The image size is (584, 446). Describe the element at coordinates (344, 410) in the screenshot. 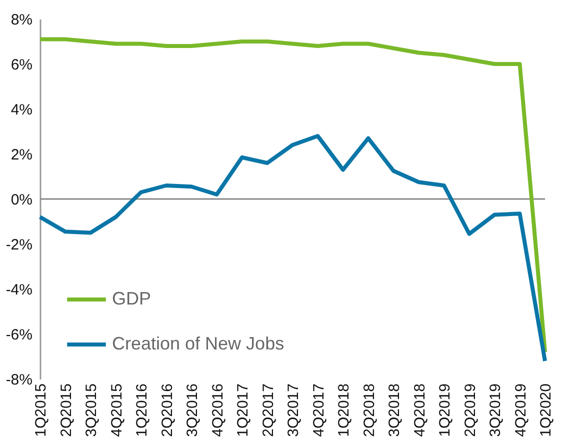

I see `x-tick-label: 1Q2018` at that location.